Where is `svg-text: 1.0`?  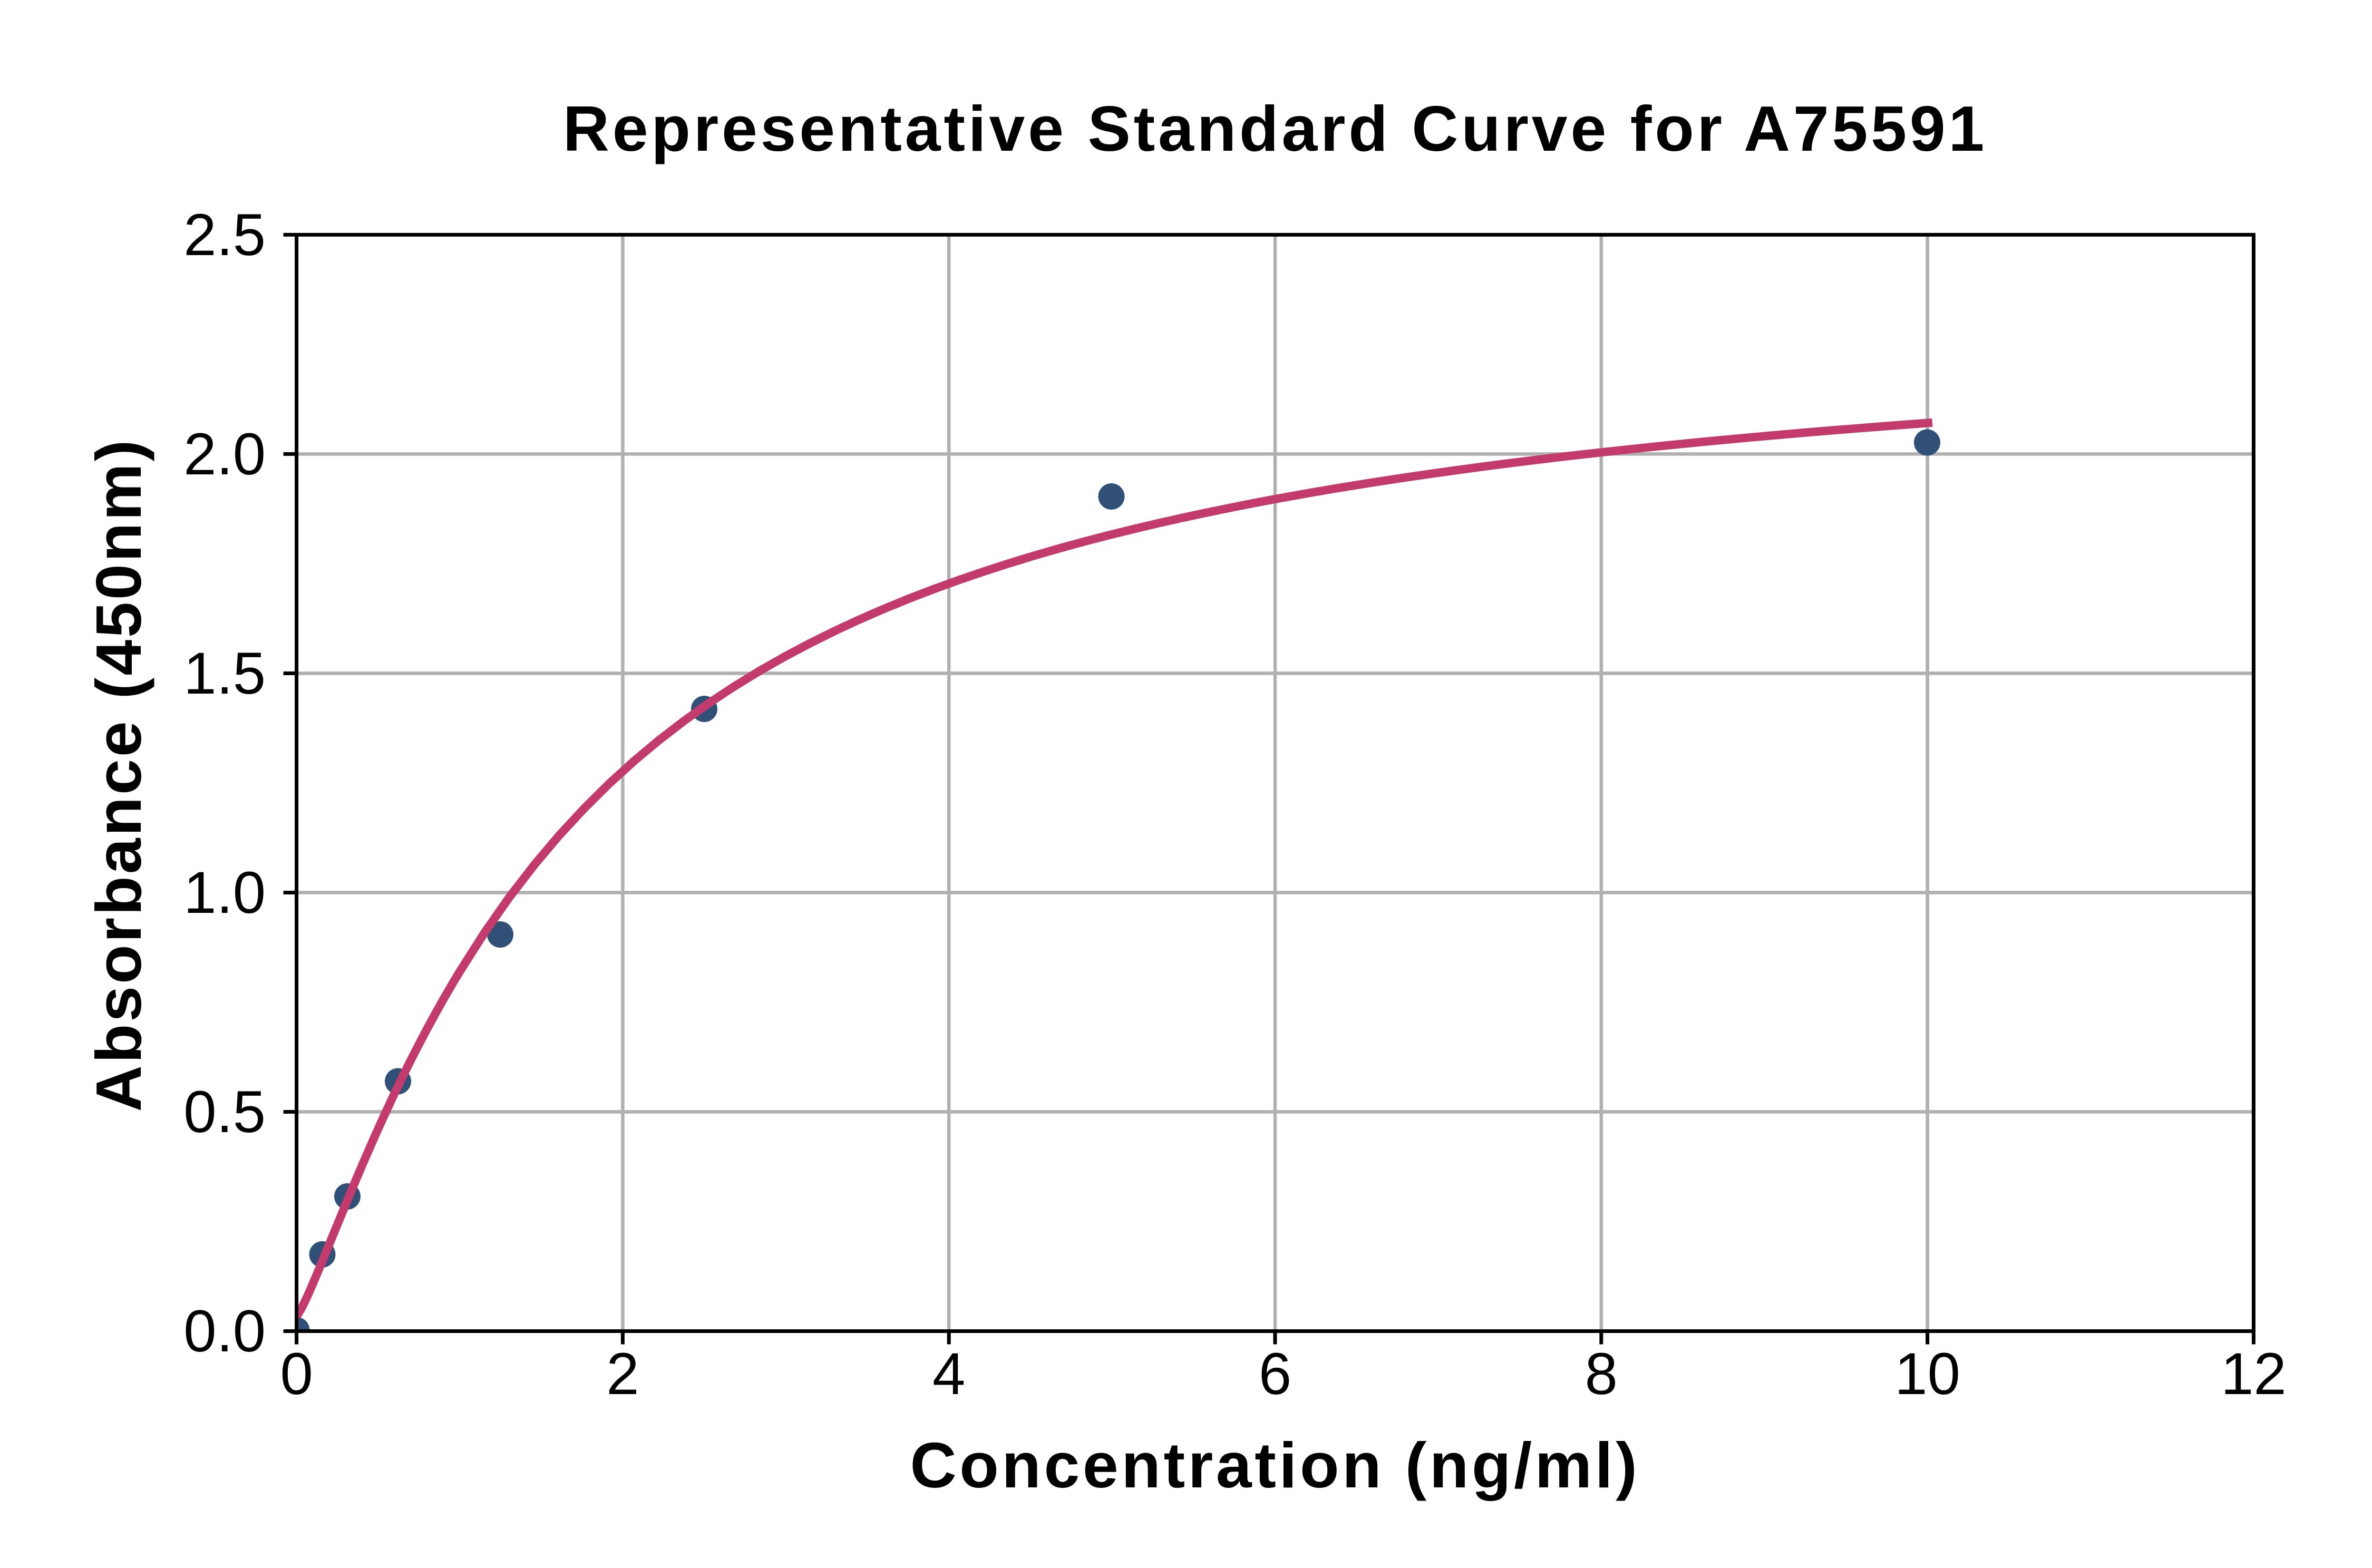
svg-text: 1.0 is located at coordinates (224, 893).